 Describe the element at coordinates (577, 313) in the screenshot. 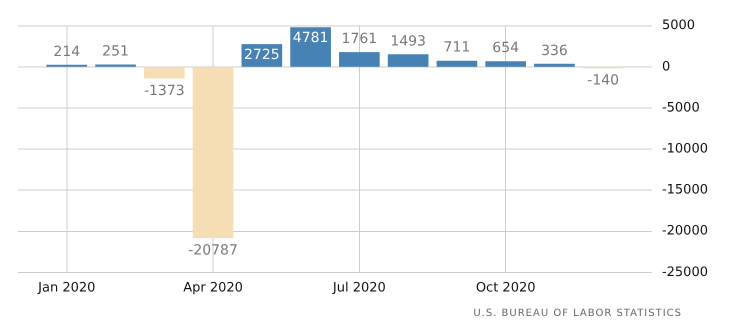

I see `text: U.S. BUREAU OF LABOR STATISTICS` at that location.